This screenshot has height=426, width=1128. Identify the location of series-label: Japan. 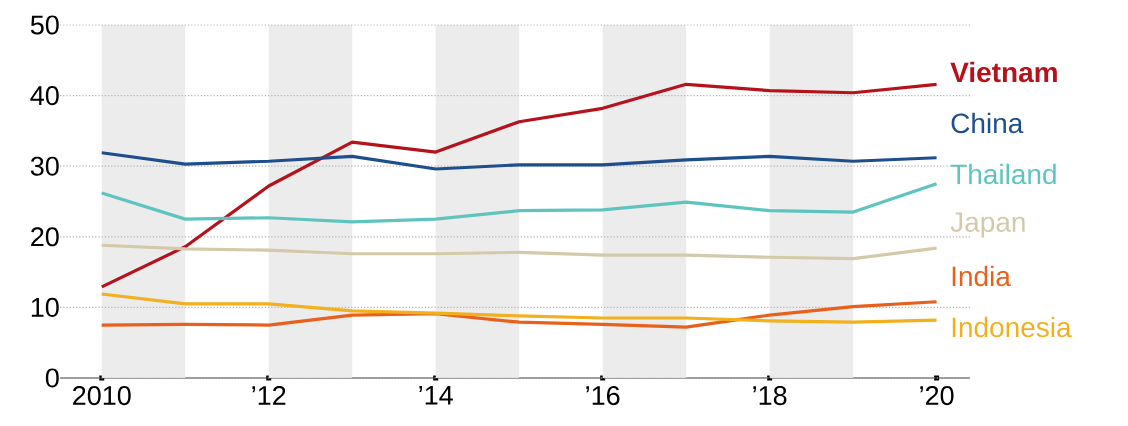
(987, 225).